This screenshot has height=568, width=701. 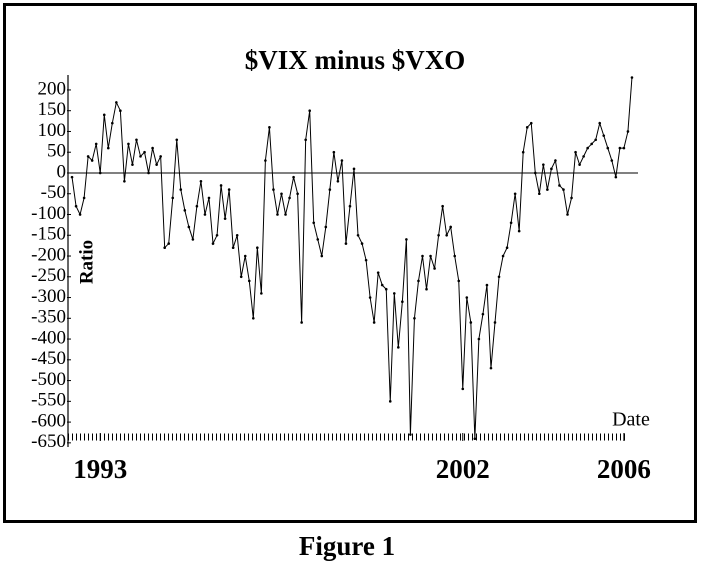 What do you see at coordinates (48, 441) in the screenshot?
I see `y-tick-label: -650` at bounding box center [48, 441].